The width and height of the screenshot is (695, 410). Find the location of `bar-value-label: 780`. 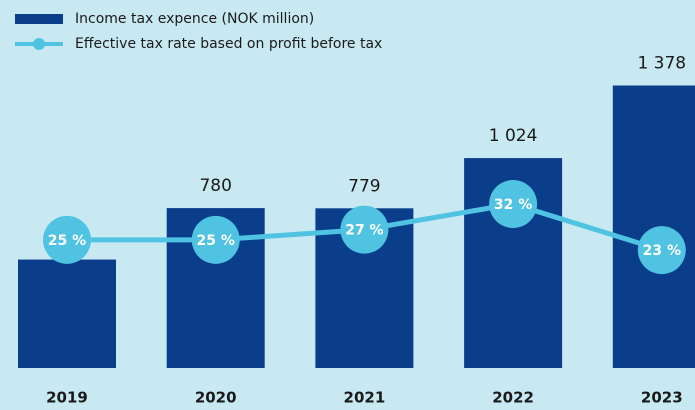

bar-value-label: 780 is located at coordinates (215, 186).